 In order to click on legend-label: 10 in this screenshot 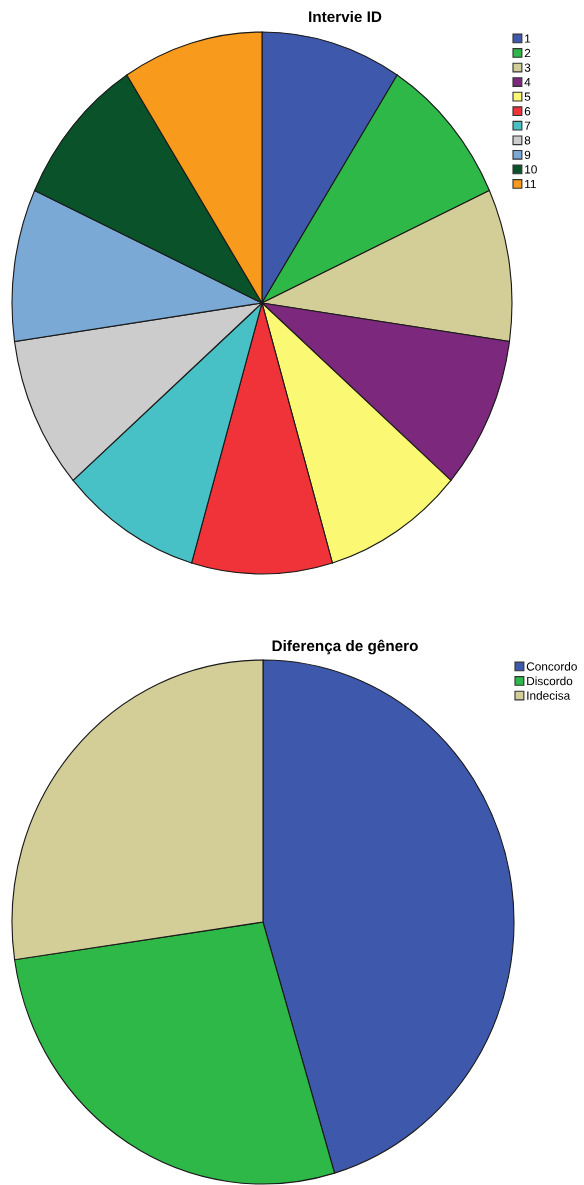, I will do `click(531, 169)`.